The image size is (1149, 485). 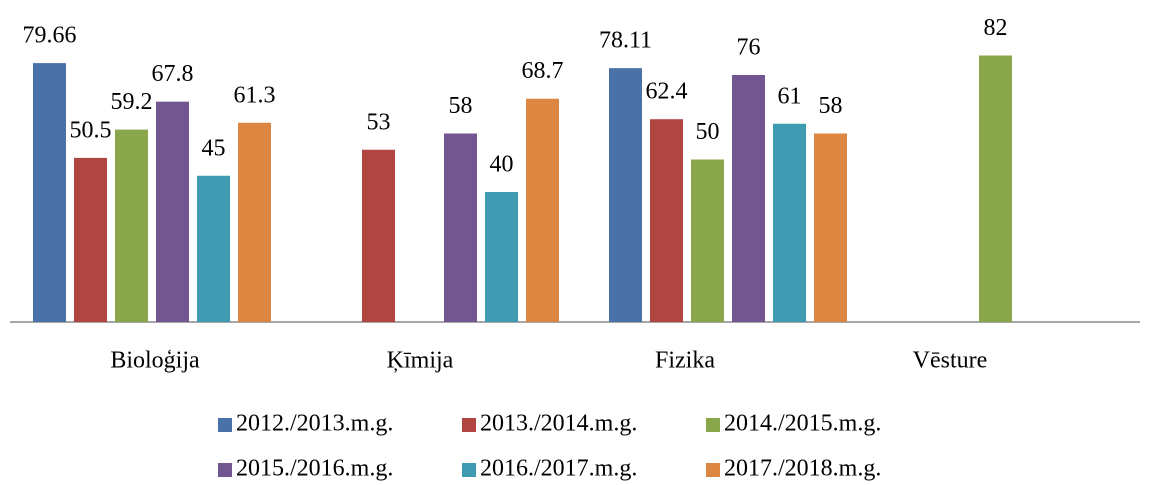 What do you see at coordinates (685, 361) in the screenshot?
I see `x-tick-label: Fizika` at bounding box center [685, 361].